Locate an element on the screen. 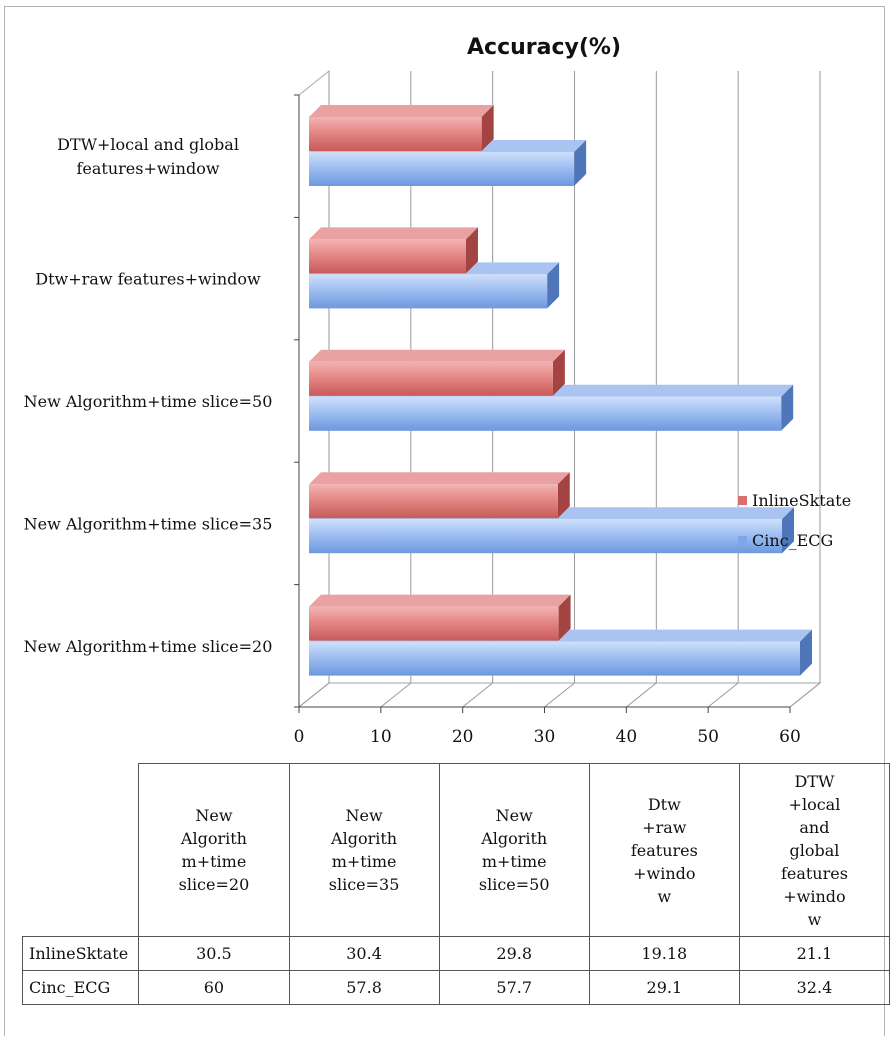  table-column-header: DTW +local and global features +windo w is located at coordinates (814, 850).